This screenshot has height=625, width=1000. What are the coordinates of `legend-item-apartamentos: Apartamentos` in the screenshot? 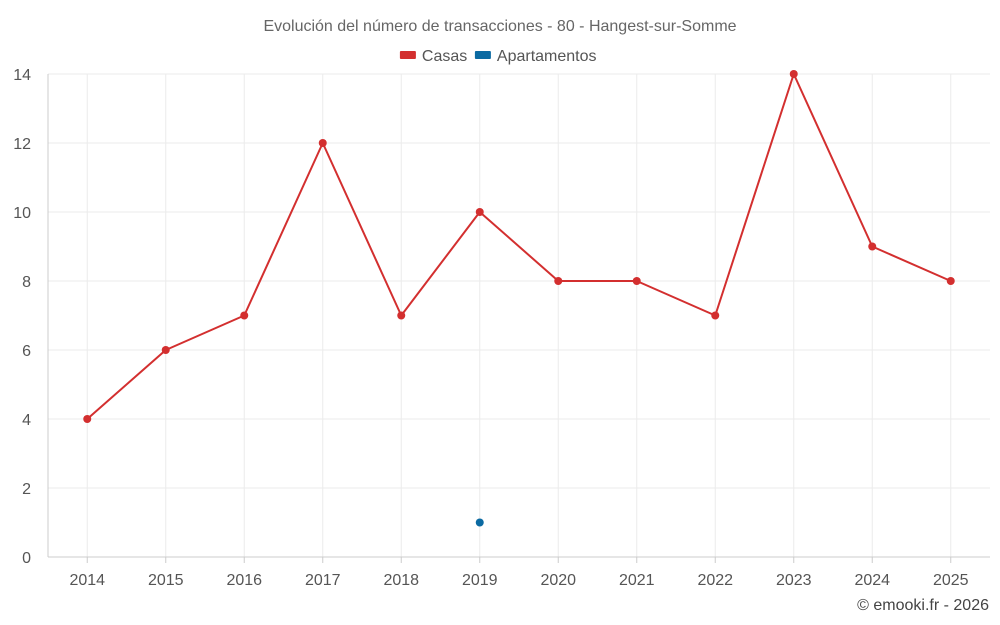 It's located at (535, 56).